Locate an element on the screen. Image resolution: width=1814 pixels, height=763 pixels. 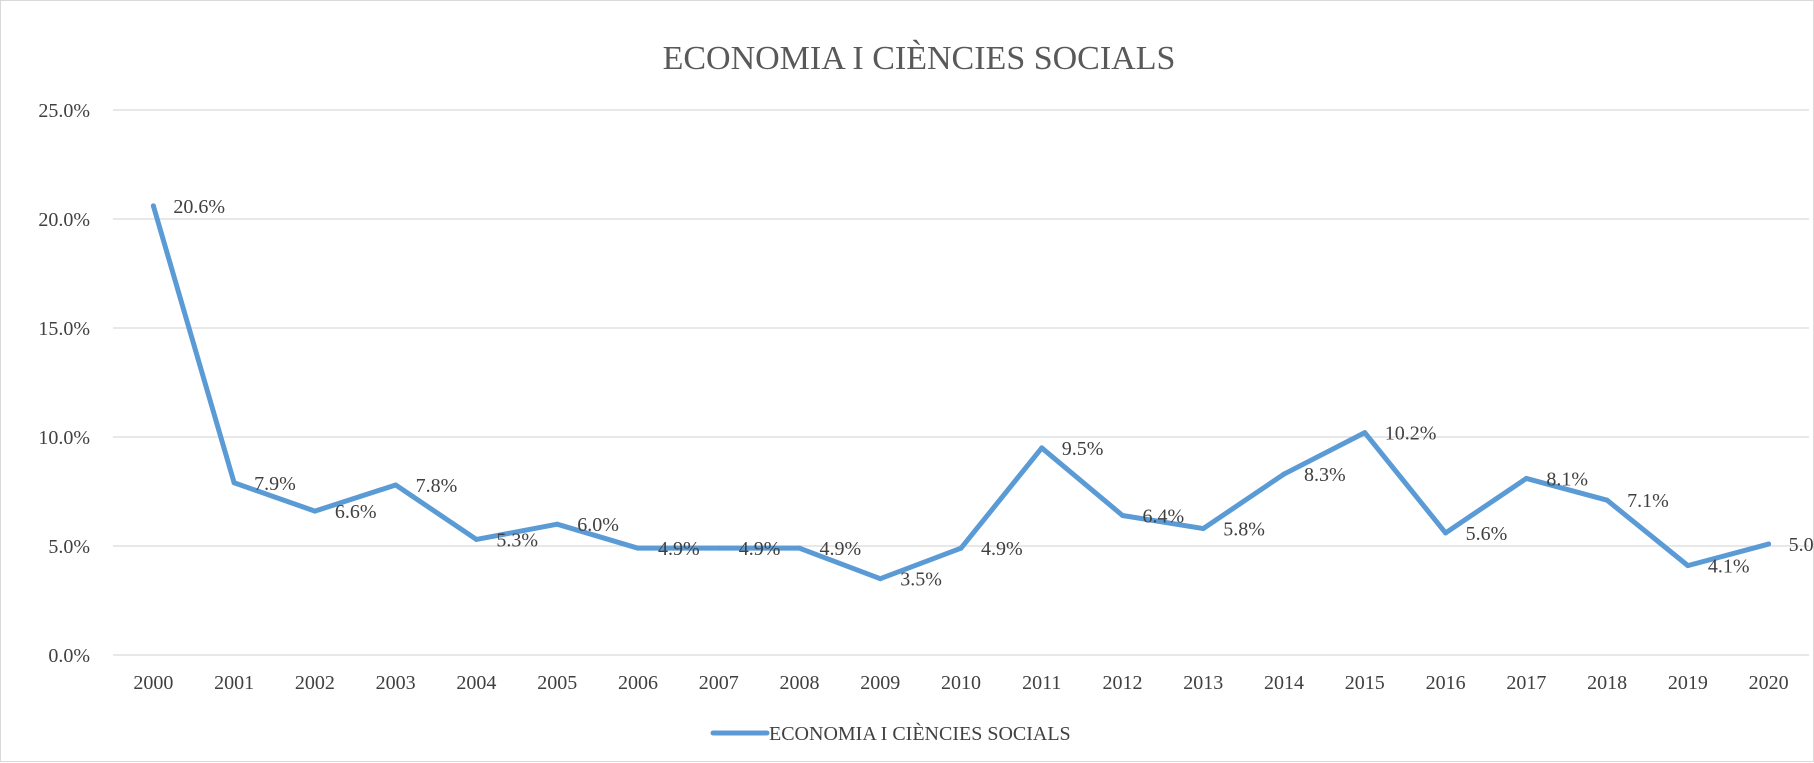
data-label: 7.8% is located at coordinates (437, 486).